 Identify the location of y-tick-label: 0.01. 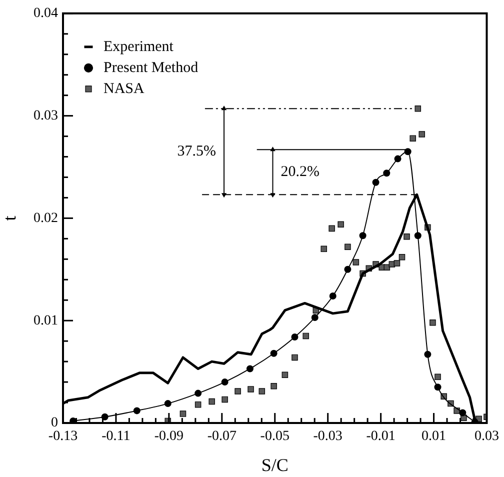
(46, 320).